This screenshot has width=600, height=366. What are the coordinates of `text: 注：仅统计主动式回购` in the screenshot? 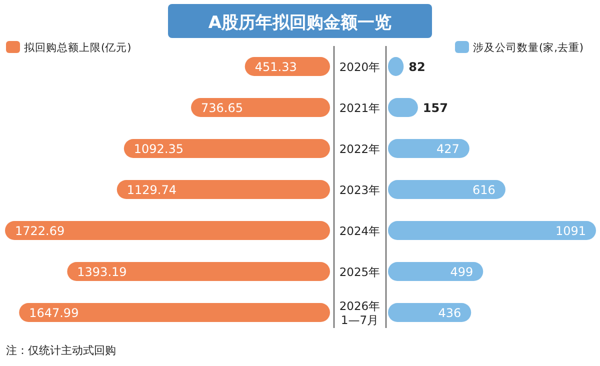 It's located at (61, 350).